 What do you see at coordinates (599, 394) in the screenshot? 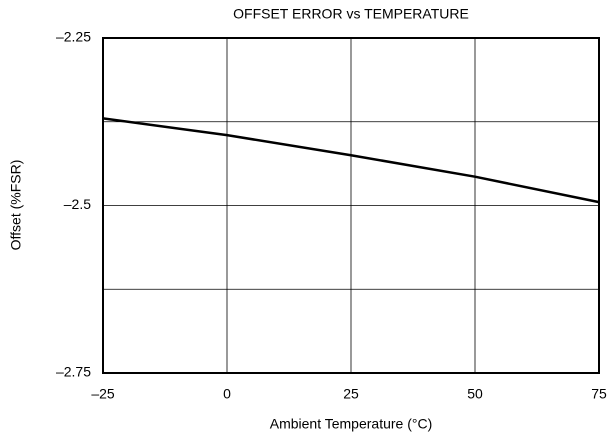
I see `x-tick-label: 75` at bounding box center [599, 394].